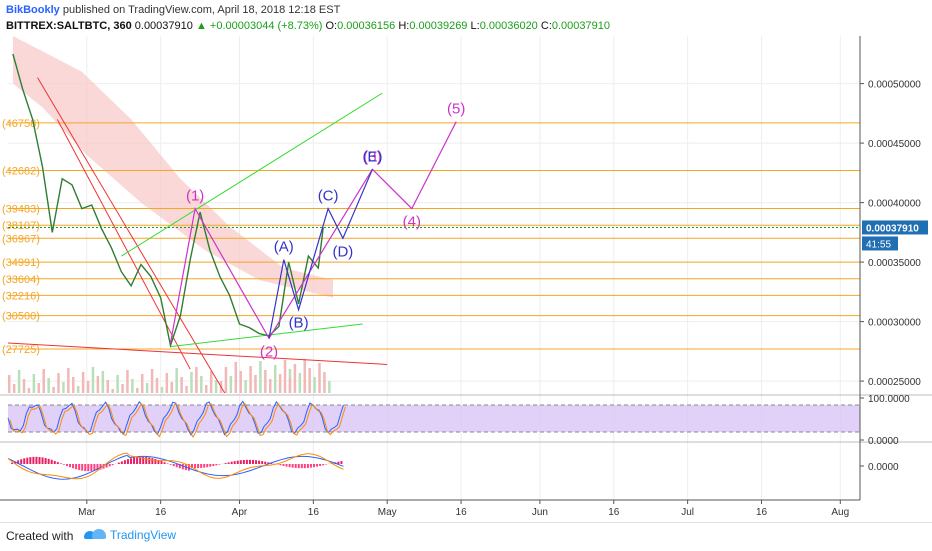  I want to click on created-with-label: Created with, so click(39, 536).